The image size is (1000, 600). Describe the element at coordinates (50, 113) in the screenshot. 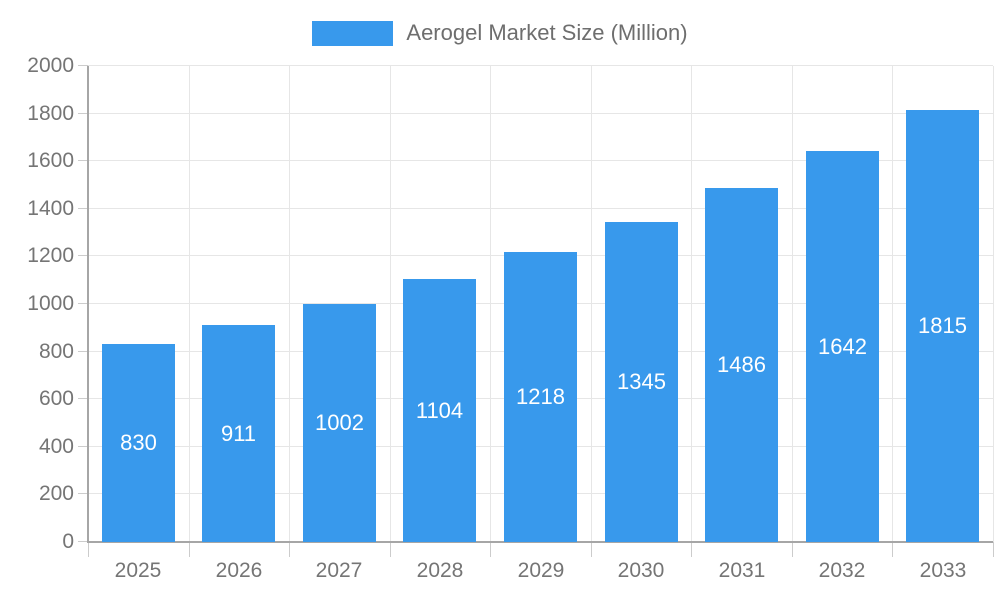

I see `y-axis-tick-label: 1800` at that location.